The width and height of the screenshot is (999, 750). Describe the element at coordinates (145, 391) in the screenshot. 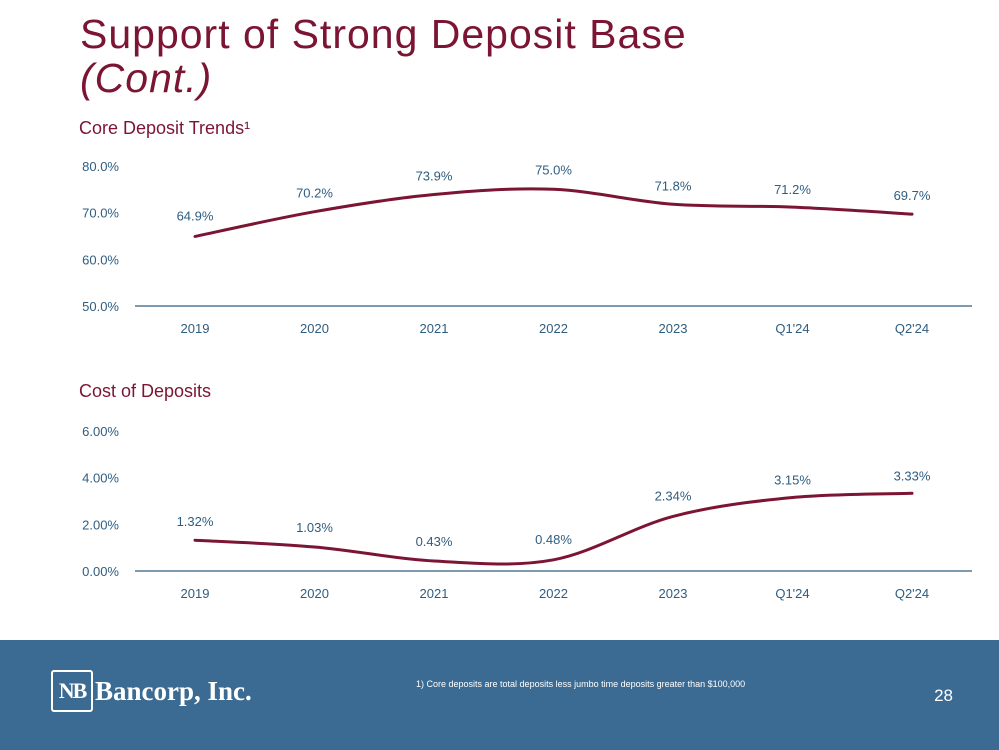

I see `cost-of-deposits-chart-title: Cost of Deposits` at that location.